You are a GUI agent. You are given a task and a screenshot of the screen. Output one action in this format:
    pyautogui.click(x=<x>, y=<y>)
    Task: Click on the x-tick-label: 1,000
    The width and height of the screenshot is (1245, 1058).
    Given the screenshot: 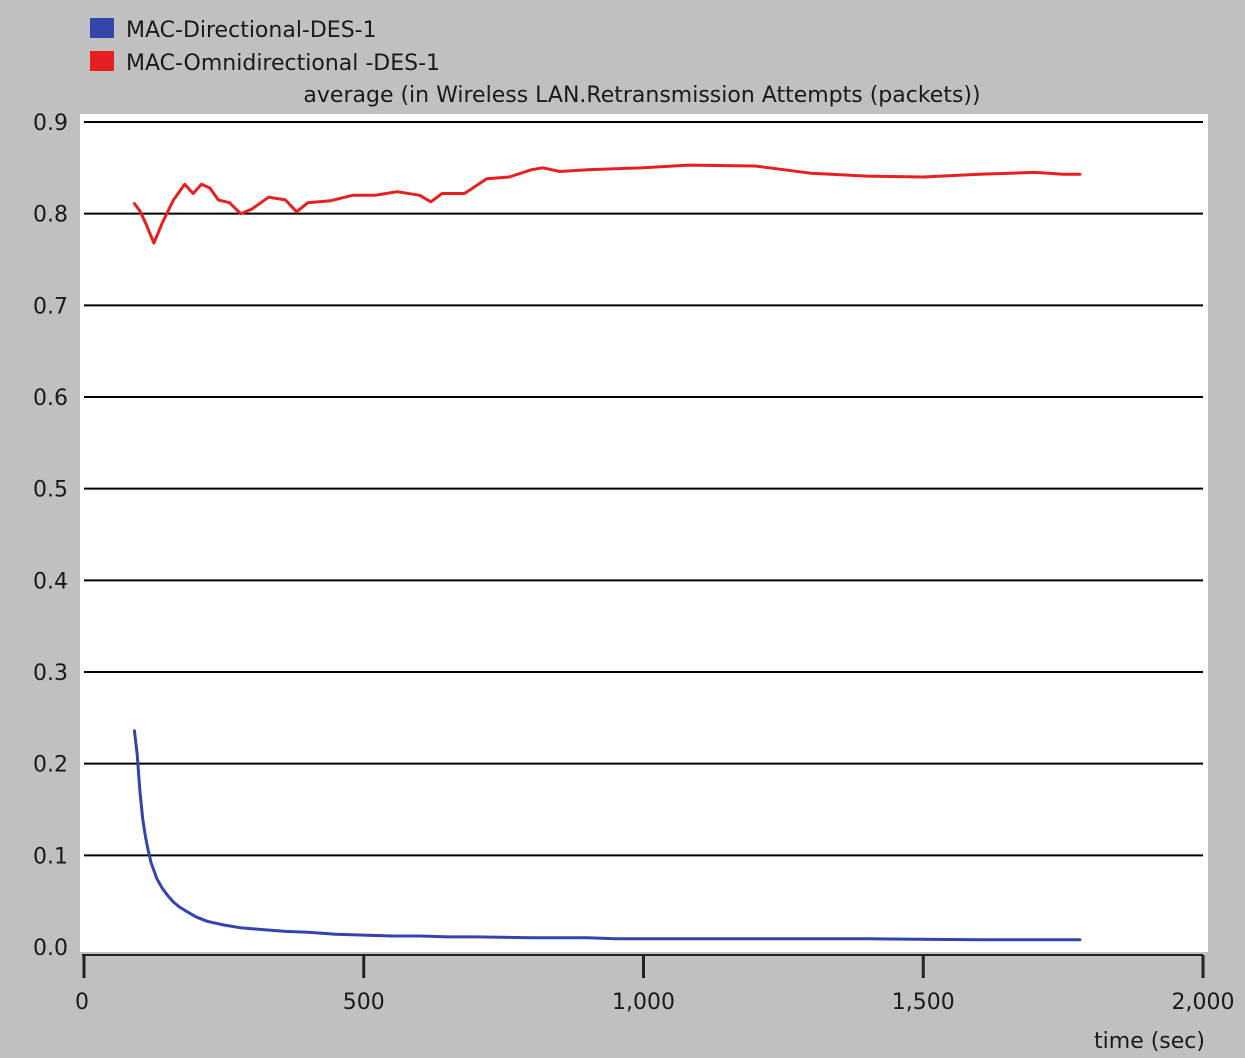 What is the action you would take?
    pyautogui.click(x=643, y=1002)
    